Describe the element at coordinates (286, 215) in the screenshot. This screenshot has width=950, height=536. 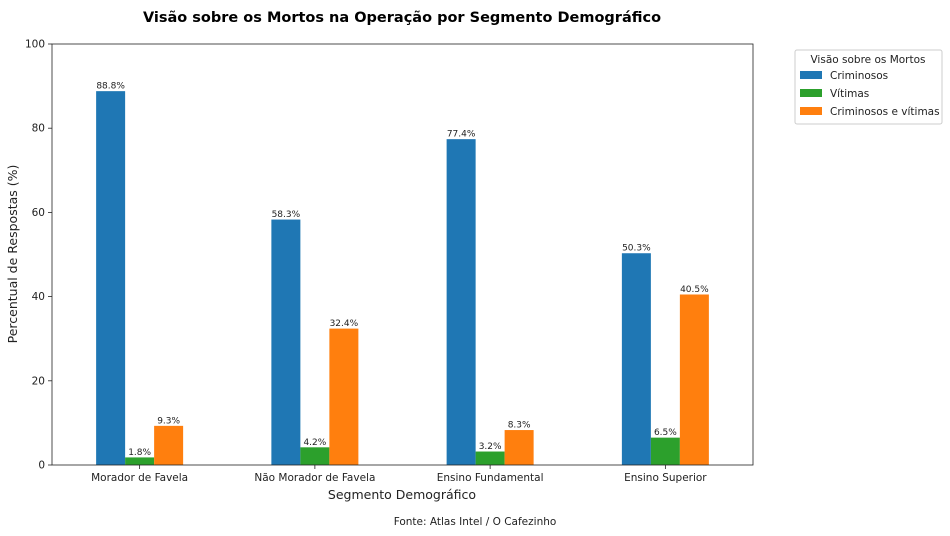
I see `data-label: 58.3%` at that location.